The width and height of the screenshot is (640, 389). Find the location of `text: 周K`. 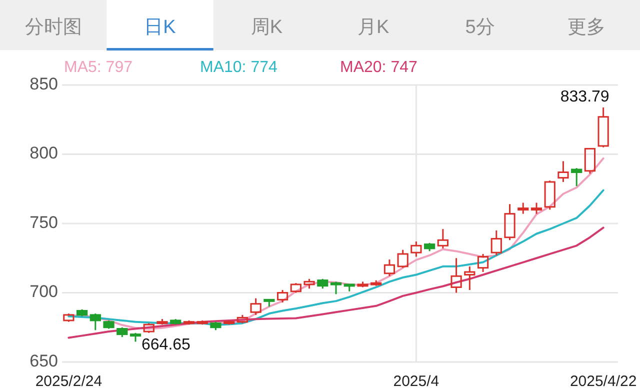

text: 周K is located at coordinates (266, 27).